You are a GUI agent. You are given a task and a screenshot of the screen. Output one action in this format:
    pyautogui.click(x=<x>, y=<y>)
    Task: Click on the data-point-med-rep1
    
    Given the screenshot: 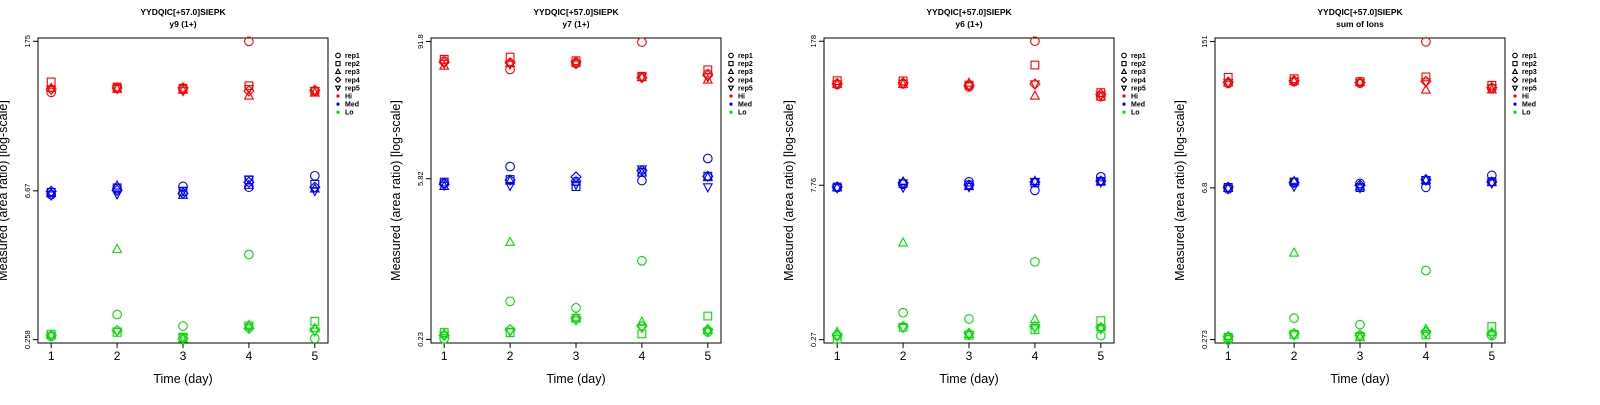 What is the action you would take?
    pyautogui.click(x=249, y=187)
    